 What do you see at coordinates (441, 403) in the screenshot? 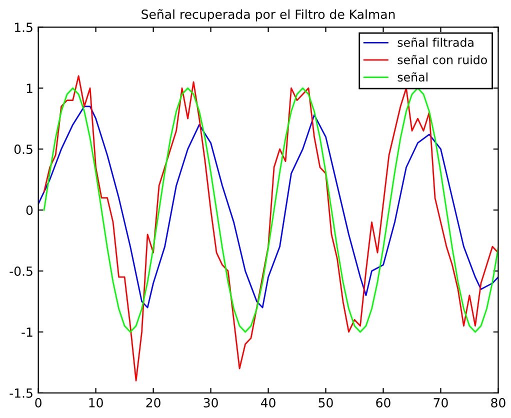
I see `x-tick-label: 70` at bounding box center [441, 403].